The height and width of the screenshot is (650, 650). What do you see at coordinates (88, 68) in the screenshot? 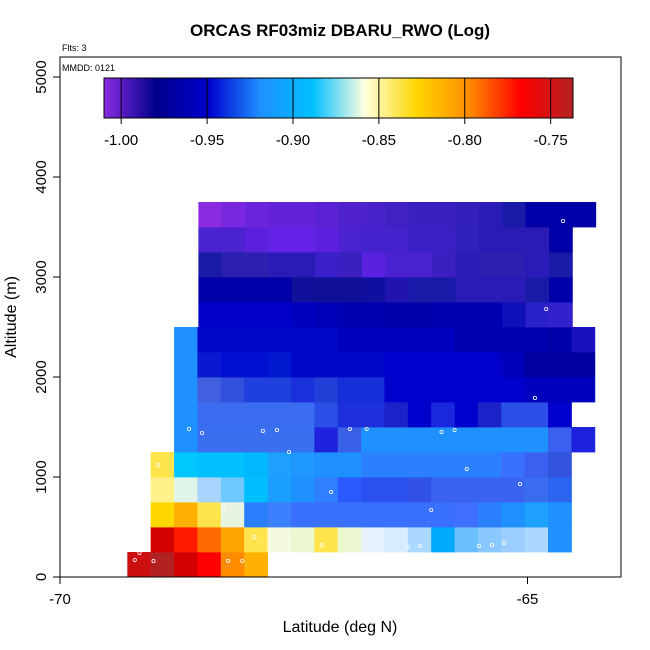
I see `date-label: MMDD: 0121` at bounding box center [88, 68].